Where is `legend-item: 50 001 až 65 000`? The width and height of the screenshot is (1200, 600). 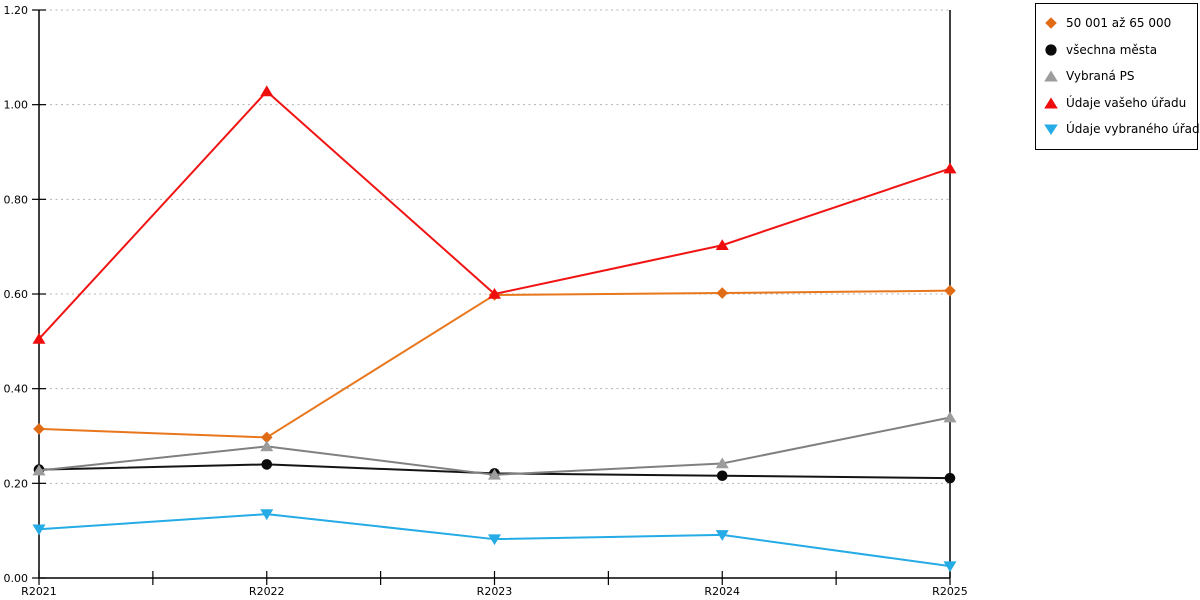
legend-item: 50 001 až 65 000 is located at coordinates (1116, 23).